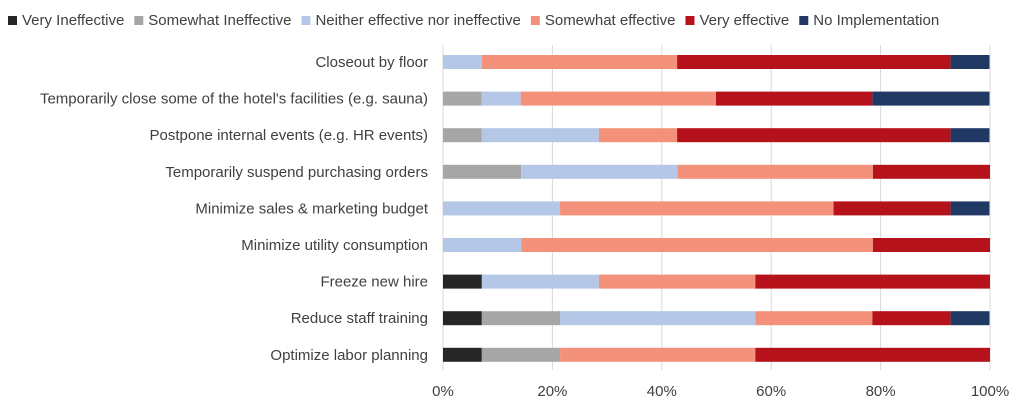 The height and width of the screenshot is (410, 1024). I want to click on x-tick-label: 60%, so click(771, 391).